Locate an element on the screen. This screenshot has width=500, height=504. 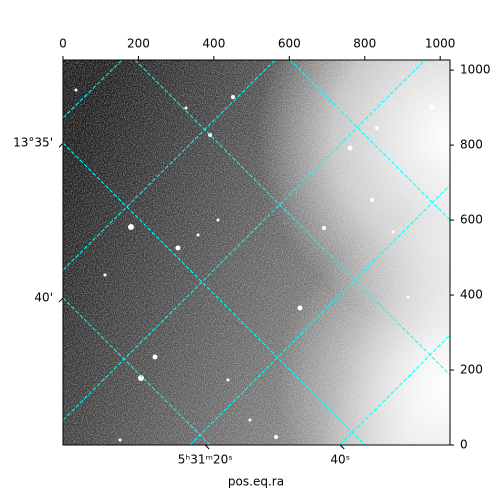
x-tick-label: 400 is located at coordinates (213, 44).